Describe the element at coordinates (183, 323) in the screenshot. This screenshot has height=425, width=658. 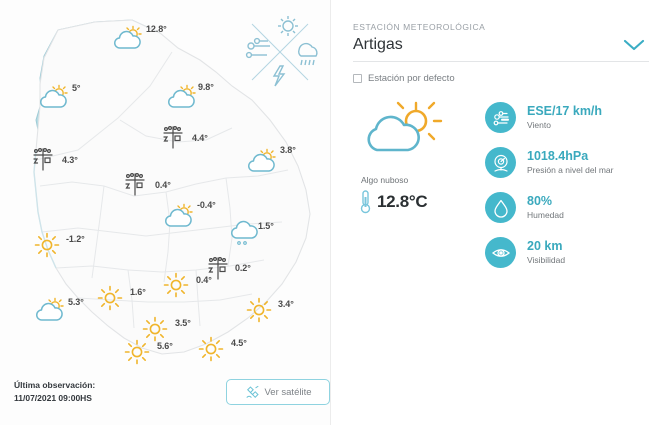
I see `map-temperature-label: 3.5°` at that location.